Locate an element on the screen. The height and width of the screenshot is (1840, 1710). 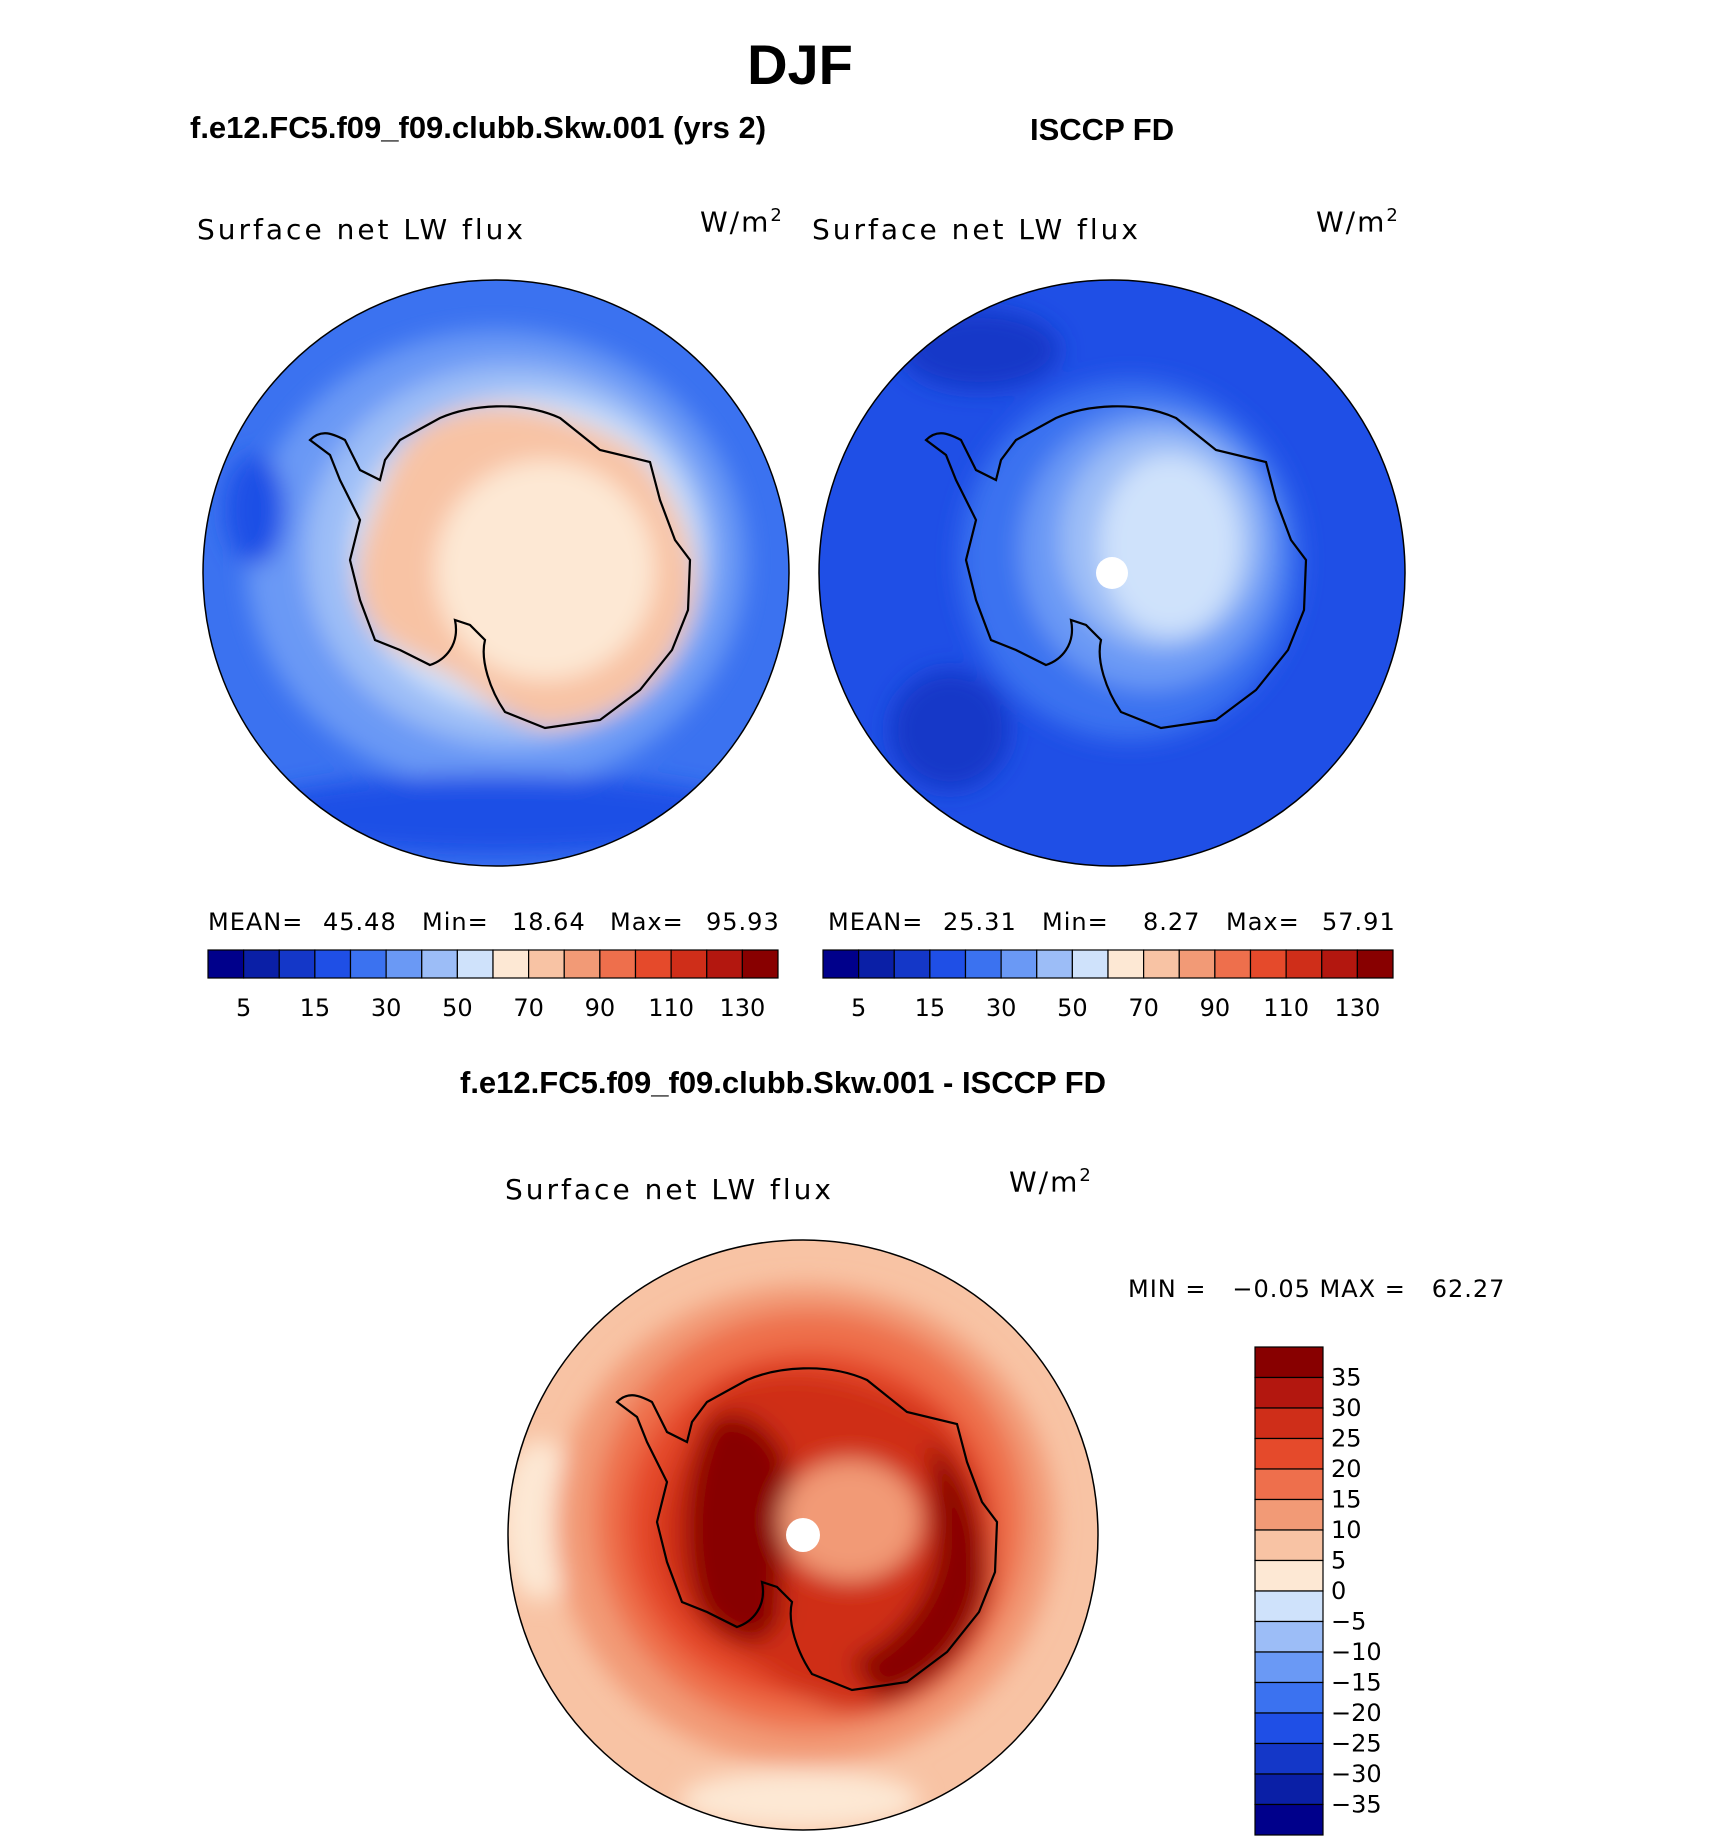
panel1-mean-value: 45.48 is located at coordinates (360, 922).